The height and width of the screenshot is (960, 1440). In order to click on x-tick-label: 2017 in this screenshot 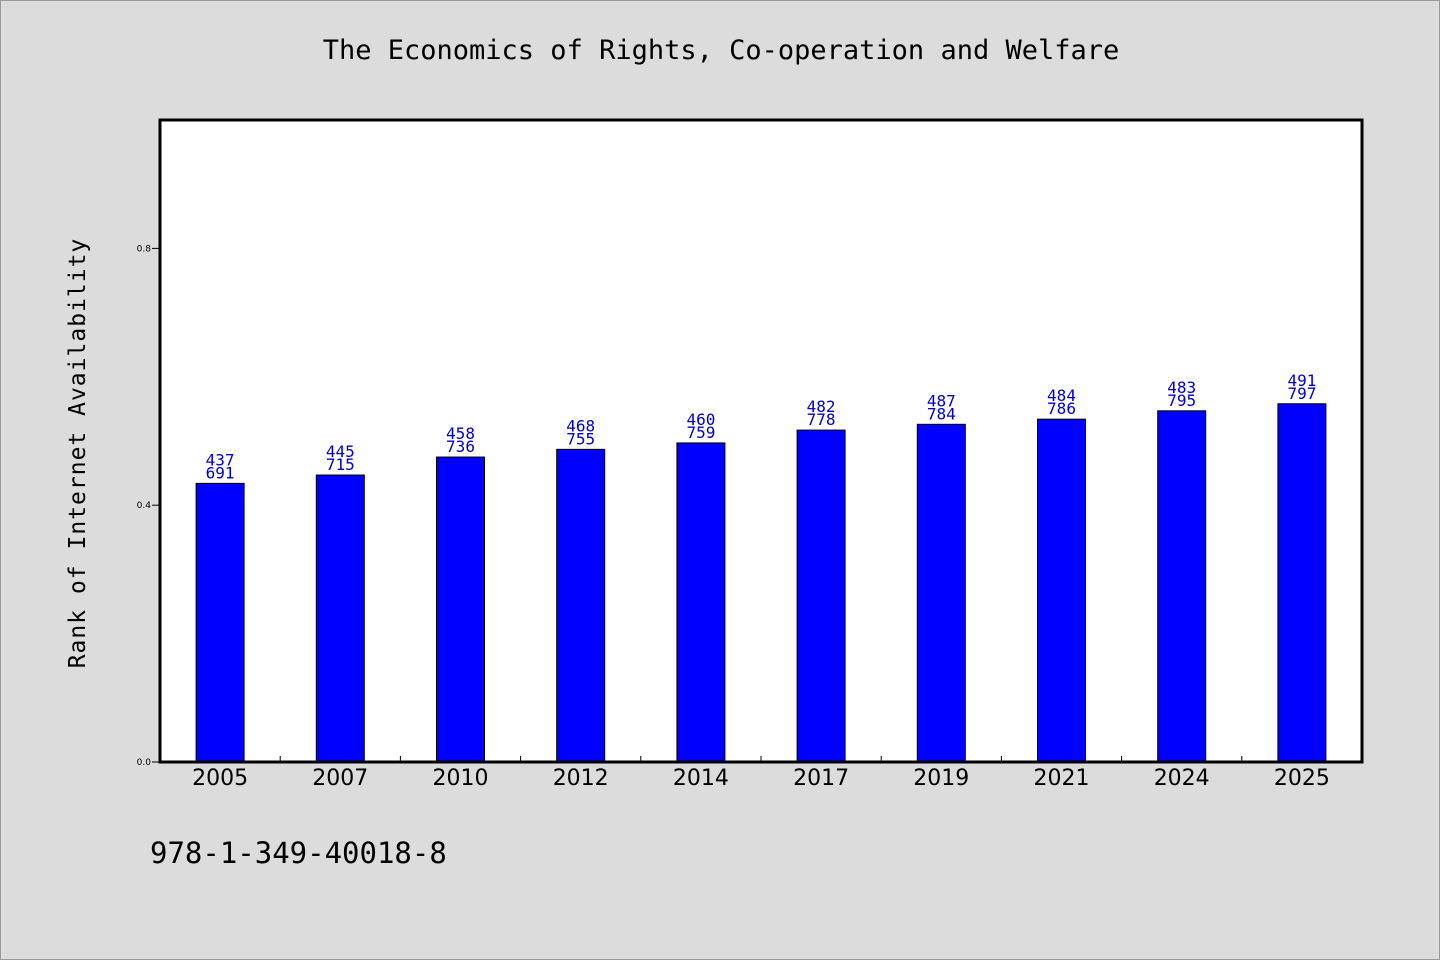, I will do `click(821, 778)`.